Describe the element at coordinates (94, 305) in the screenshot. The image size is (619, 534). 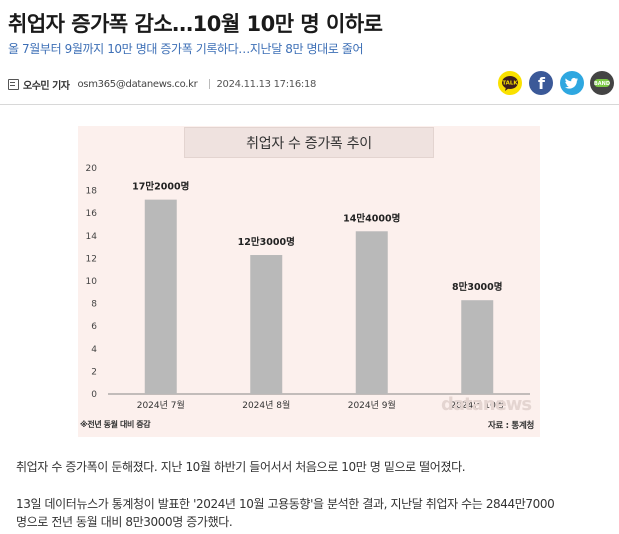
I see `y-tick-label: 8` at that location.